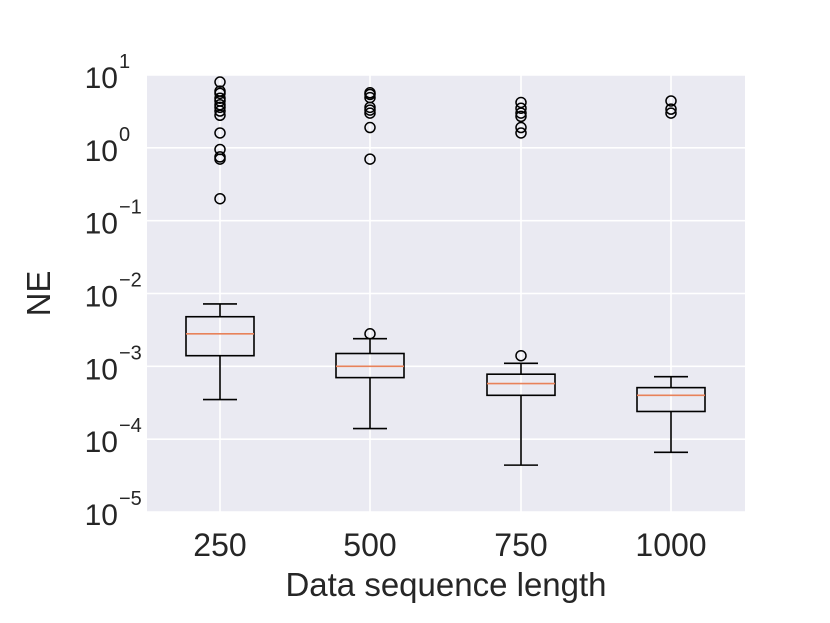 The height and width of the screenshot is (623, 830). What do you see at coordinates (124, 62) in the screenshot?
I see `y-tick-exponent: 1` at bounding box center [124, 62].